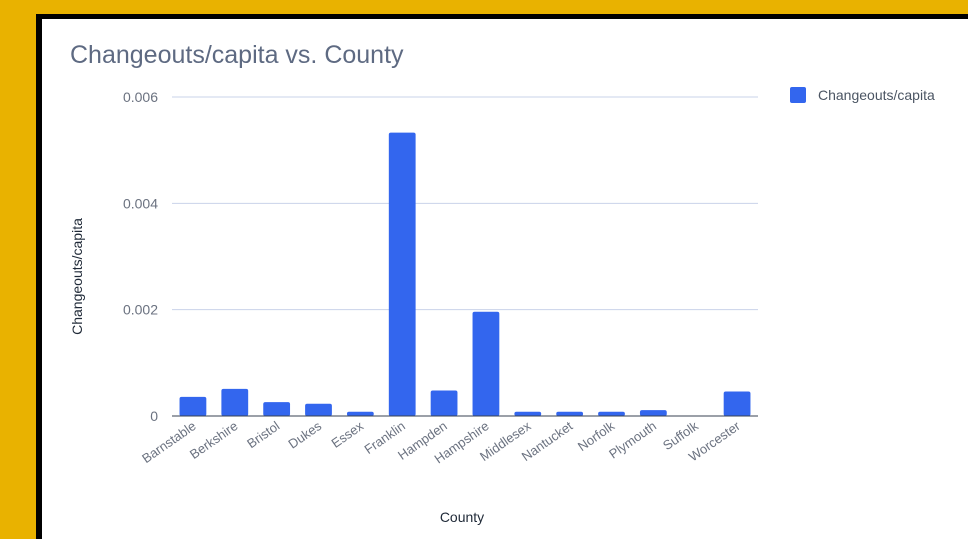  I want to click on y-tick-label: 0.006, so click(140, 97).